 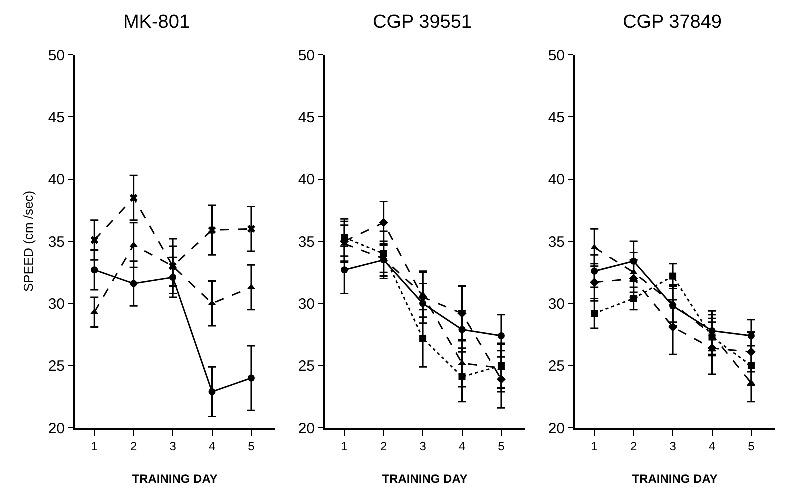 I want to click on chart-title: CGP 37849, so click(x=672, y=23).